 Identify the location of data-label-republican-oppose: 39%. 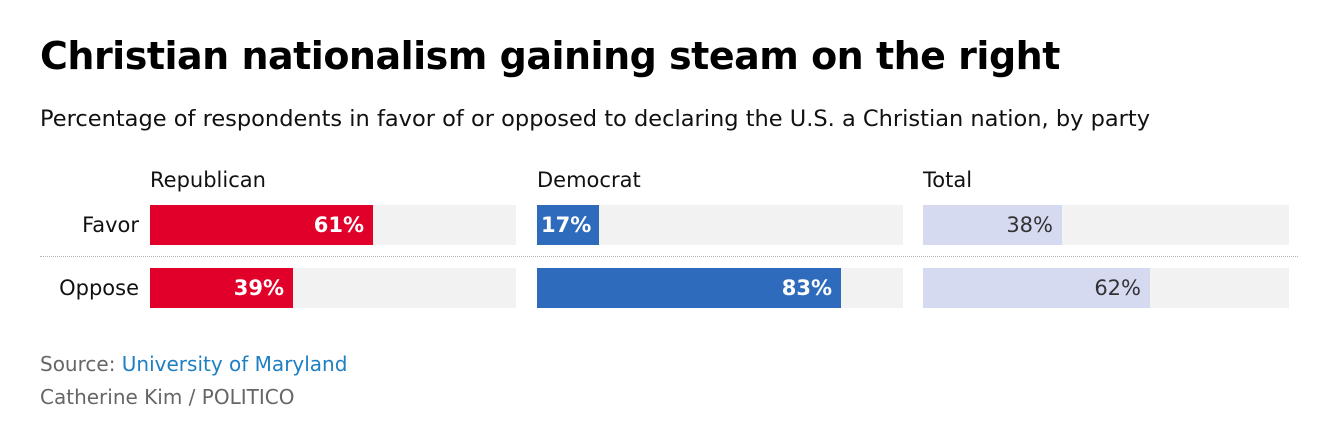
(258, 288).